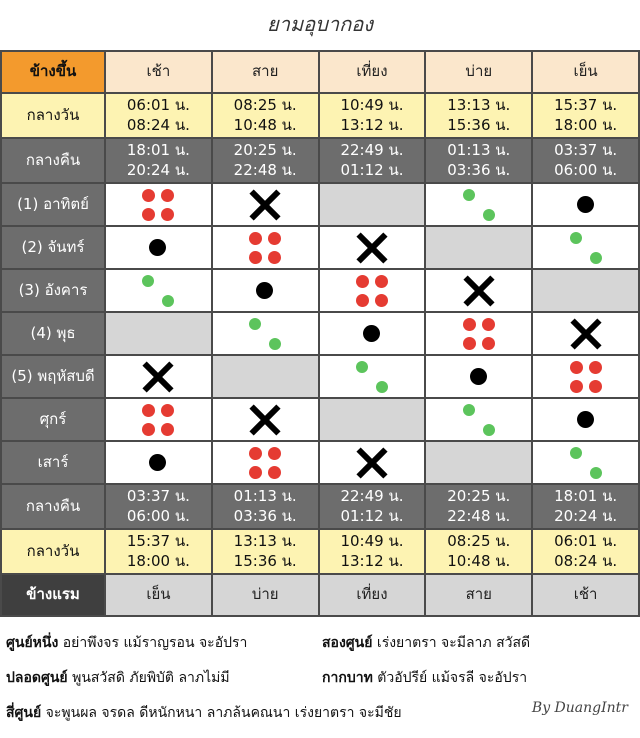 This screenshot has width=640, height=738. I want to click on time-end: 06:00 น., so click(158, 515).